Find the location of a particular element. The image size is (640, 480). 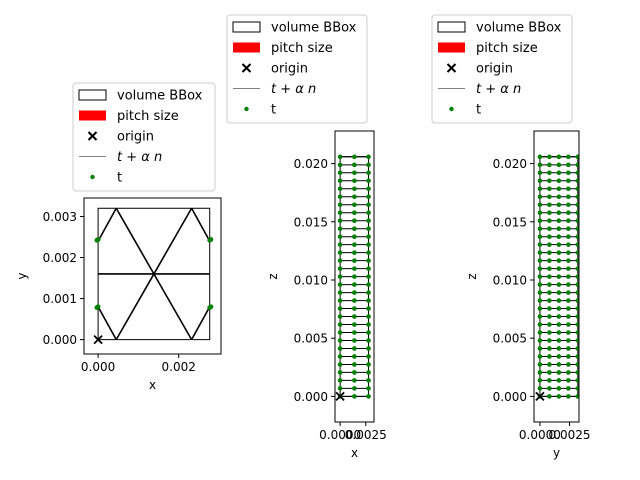

y-tick-label: 0.000 is located at coordinates (311, 397).